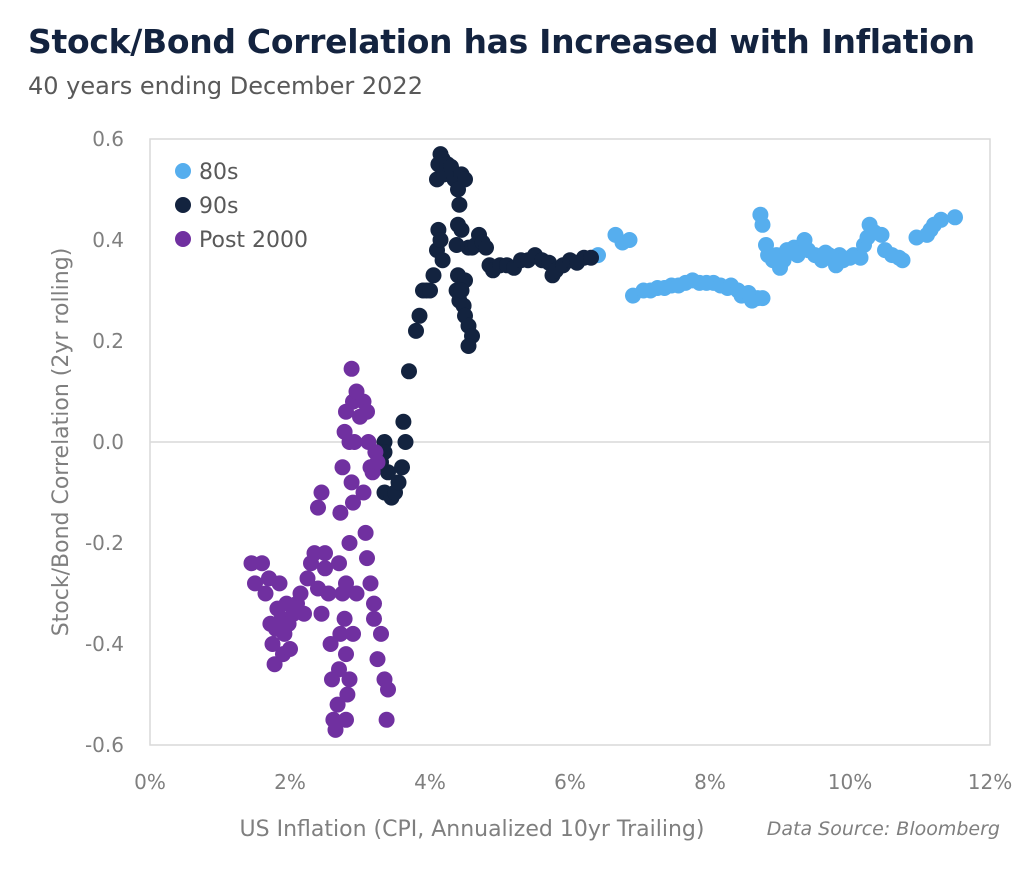 The image size is (1024, 870). What do you see at coordinates (218, 172) in the screenshot?
I see `legend-label: 80s` at bounding box center [218, 172].